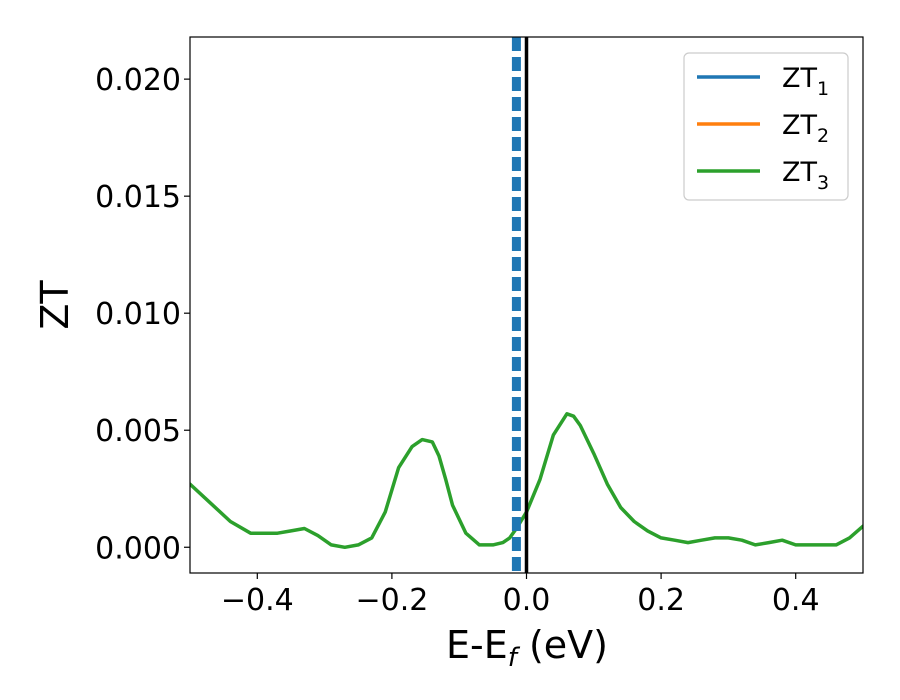  Describe the element at coordinates (520, 305) in the screenshot. I see `vertical-lines` at that location.